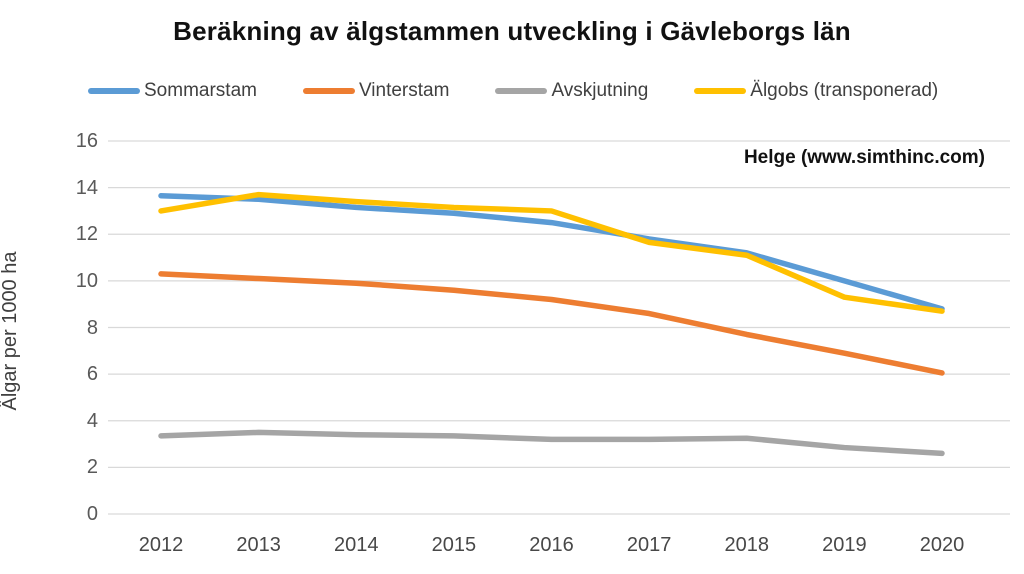 This screenshot has height=574, width=1024. I want to click on legend-item-vinterstam: Vinterstam, so click(376, 91).